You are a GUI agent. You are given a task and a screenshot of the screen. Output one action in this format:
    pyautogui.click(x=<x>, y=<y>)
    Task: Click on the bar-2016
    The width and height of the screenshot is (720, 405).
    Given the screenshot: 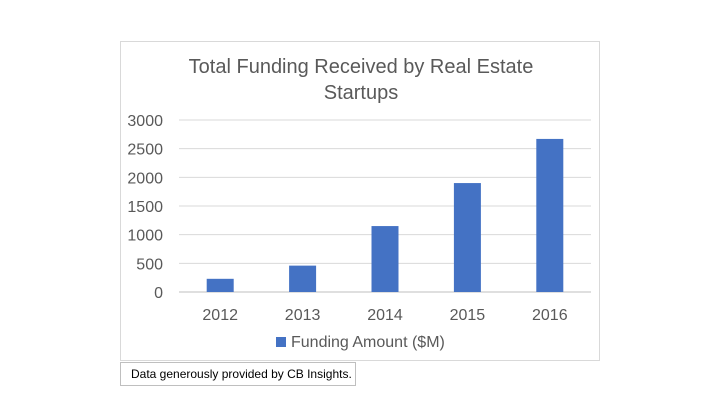 What is the action you would take?
    pyautogui.click(x=550, y=215)
    